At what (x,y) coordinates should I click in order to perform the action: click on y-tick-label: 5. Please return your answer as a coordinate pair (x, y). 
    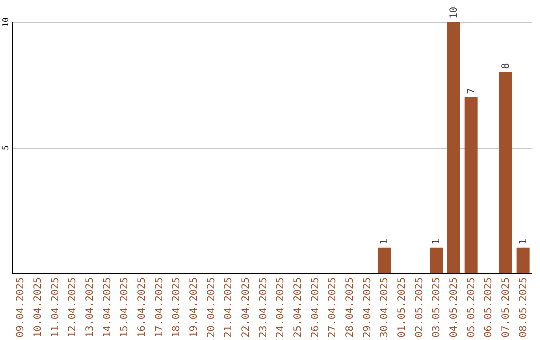
    Looking at the image, I should click on (6, 147).